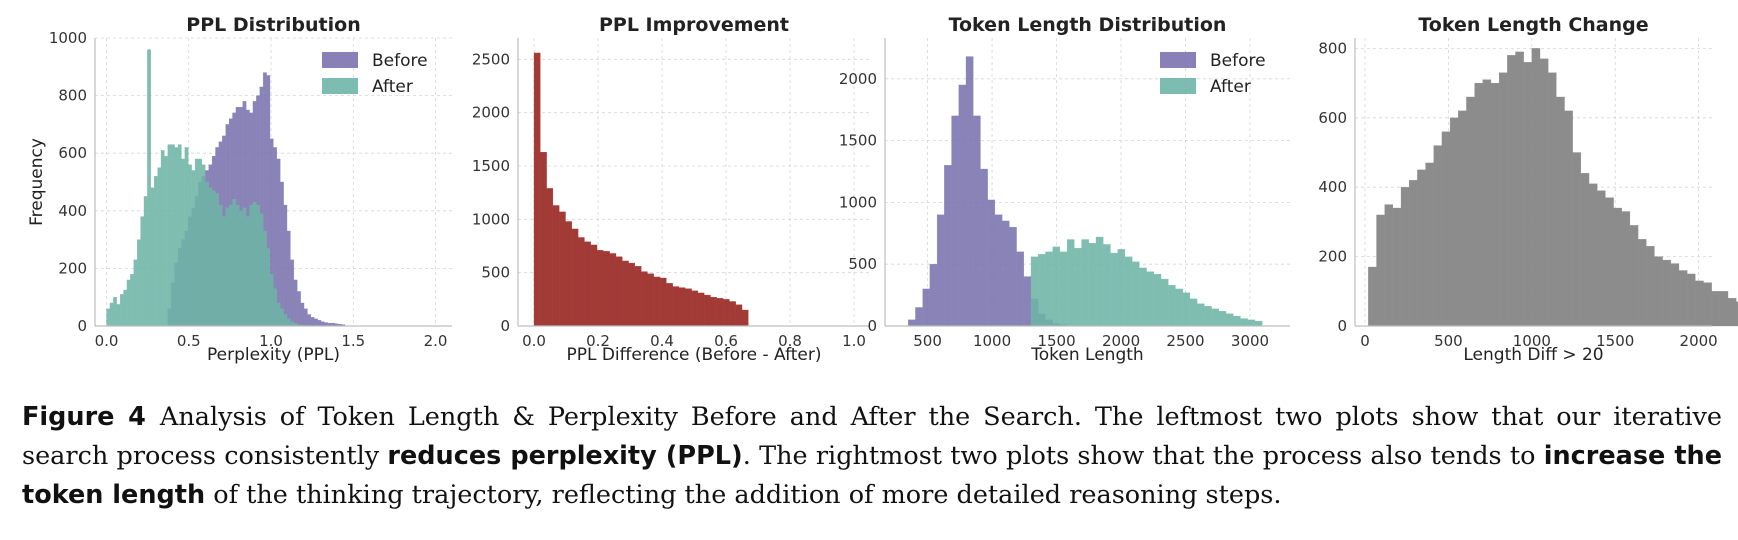 Image resolution: width=1738 pixels, height=540 pixels. Describe the element at coordinates (491, 59) in the screenshot. I see `y-tick-label: 2500` at that location.